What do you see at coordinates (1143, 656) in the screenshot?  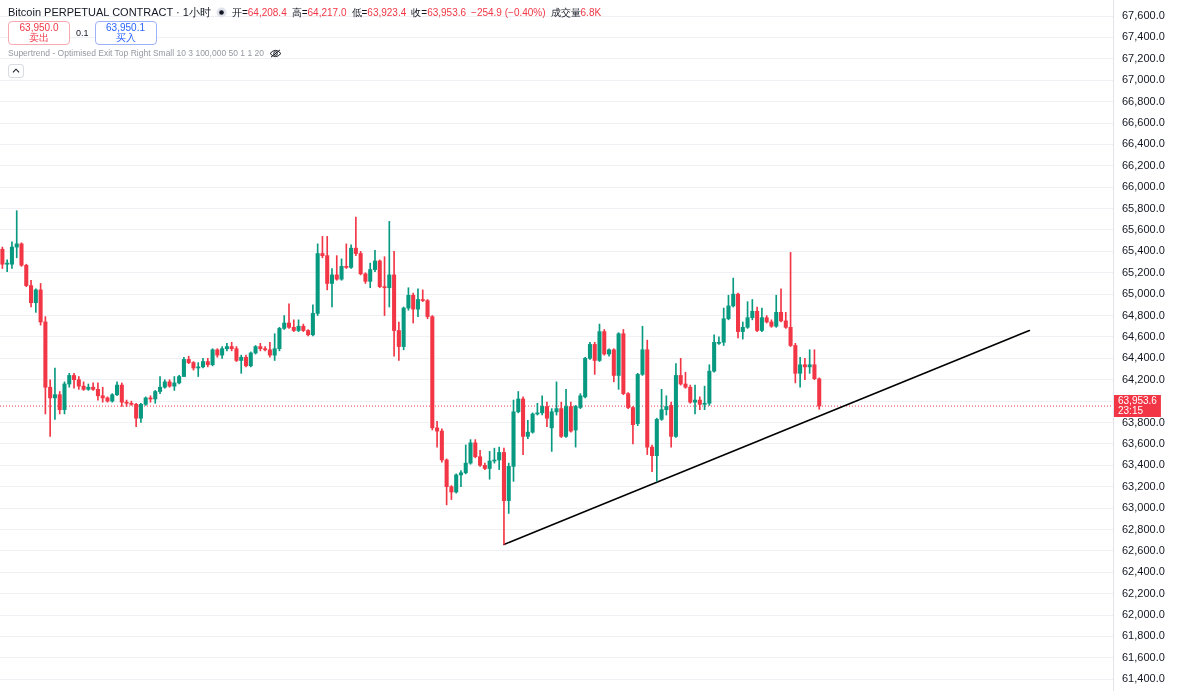 I see `y-tick-label: 61,600.0` at bounding box center [1143, 656].